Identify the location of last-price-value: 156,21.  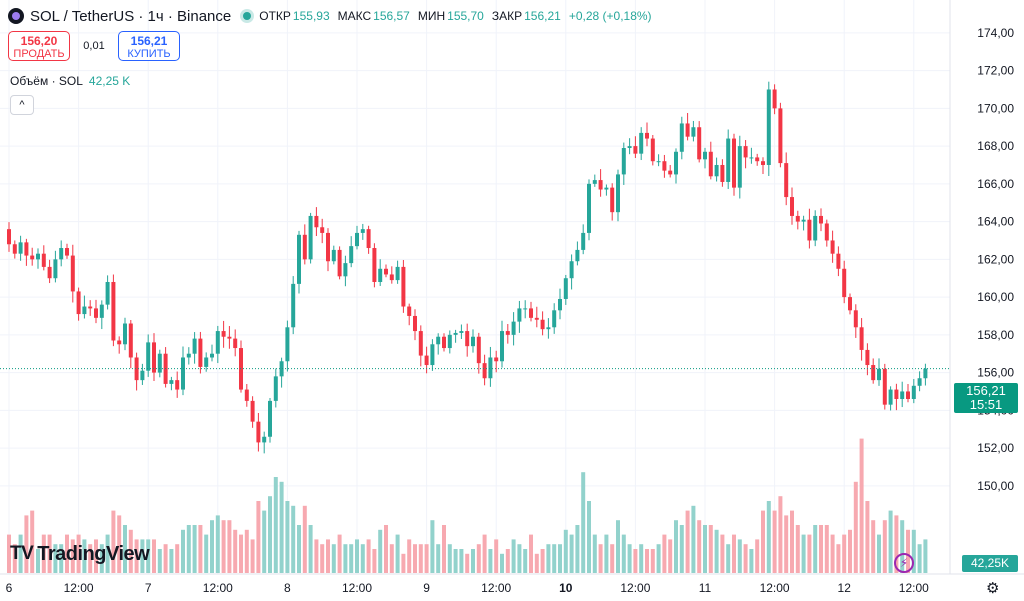
(986, 390).